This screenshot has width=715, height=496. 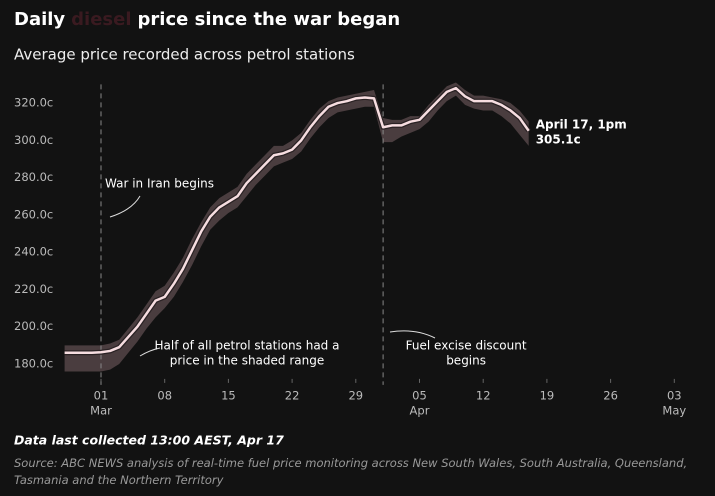 I want to click on x-tick-month: Apr, so click(x=420, y=410).